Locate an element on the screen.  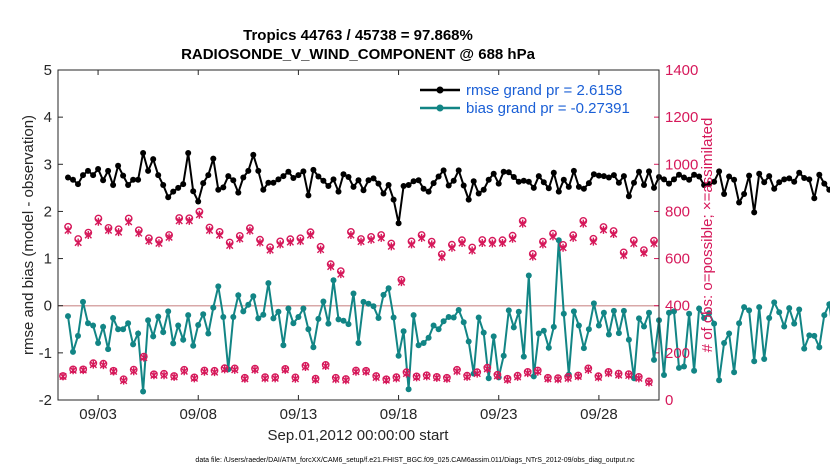
chart-subtitle: RADIOSONDE_V_WIND_COMPONENT @ 688 hPa is located at coordinates (358, 54).